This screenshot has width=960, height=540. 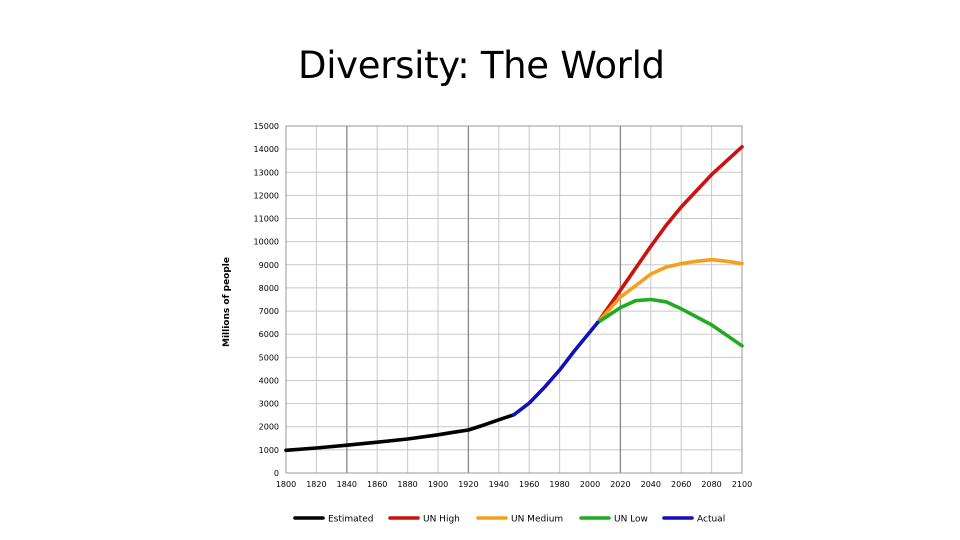 I want to click on x-tick-label: 1980, so click(x=559, y=484).